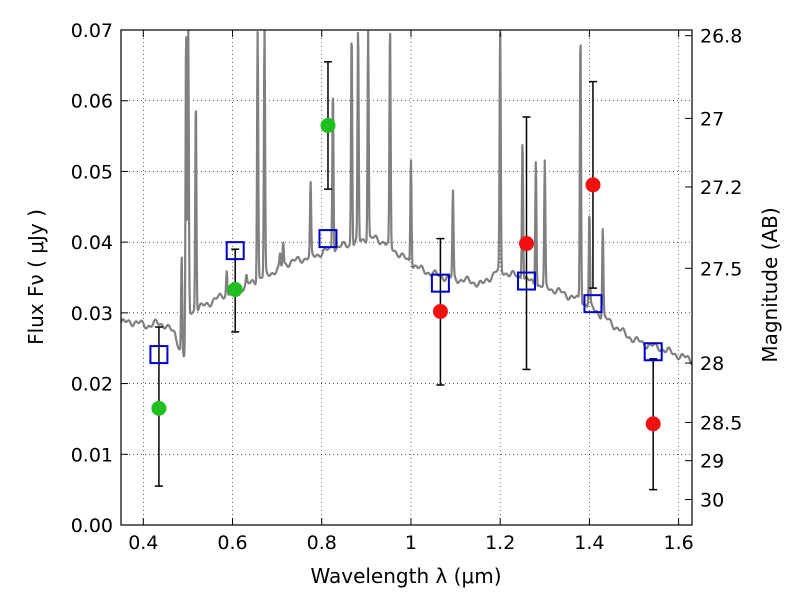 Image resolution: width=800 pixels, height=600 pixels. What do you see at coordinates (411, 543) in the screenshot?
I see `x-tick-label: 1` at bounding box center [411, 543].